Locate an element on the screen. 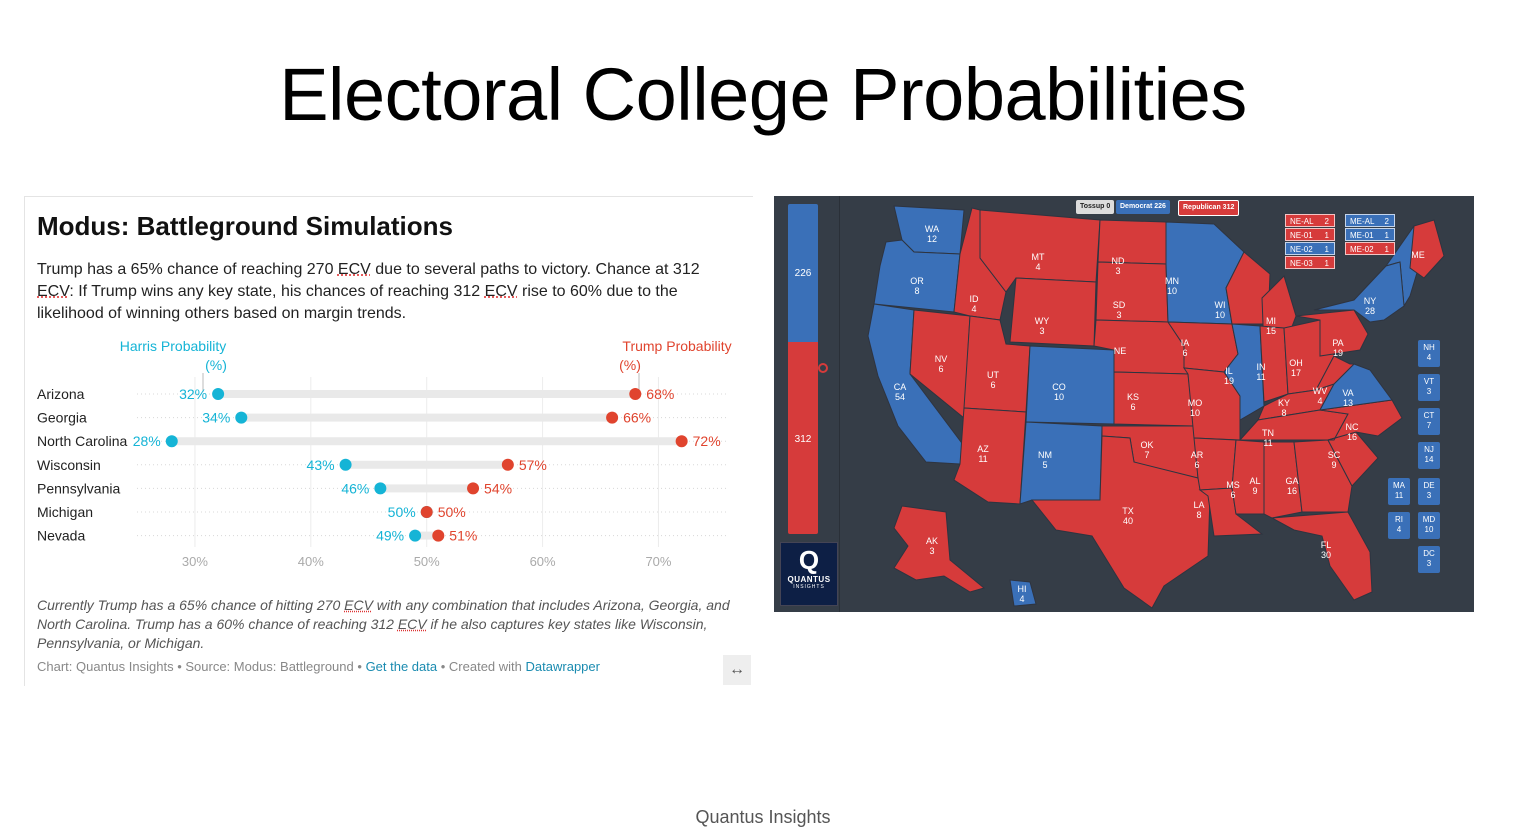 Image resolution: width=1526 pixels, height=840 pixels. district-label: NE-03 is located at coordinates (1301, 263).